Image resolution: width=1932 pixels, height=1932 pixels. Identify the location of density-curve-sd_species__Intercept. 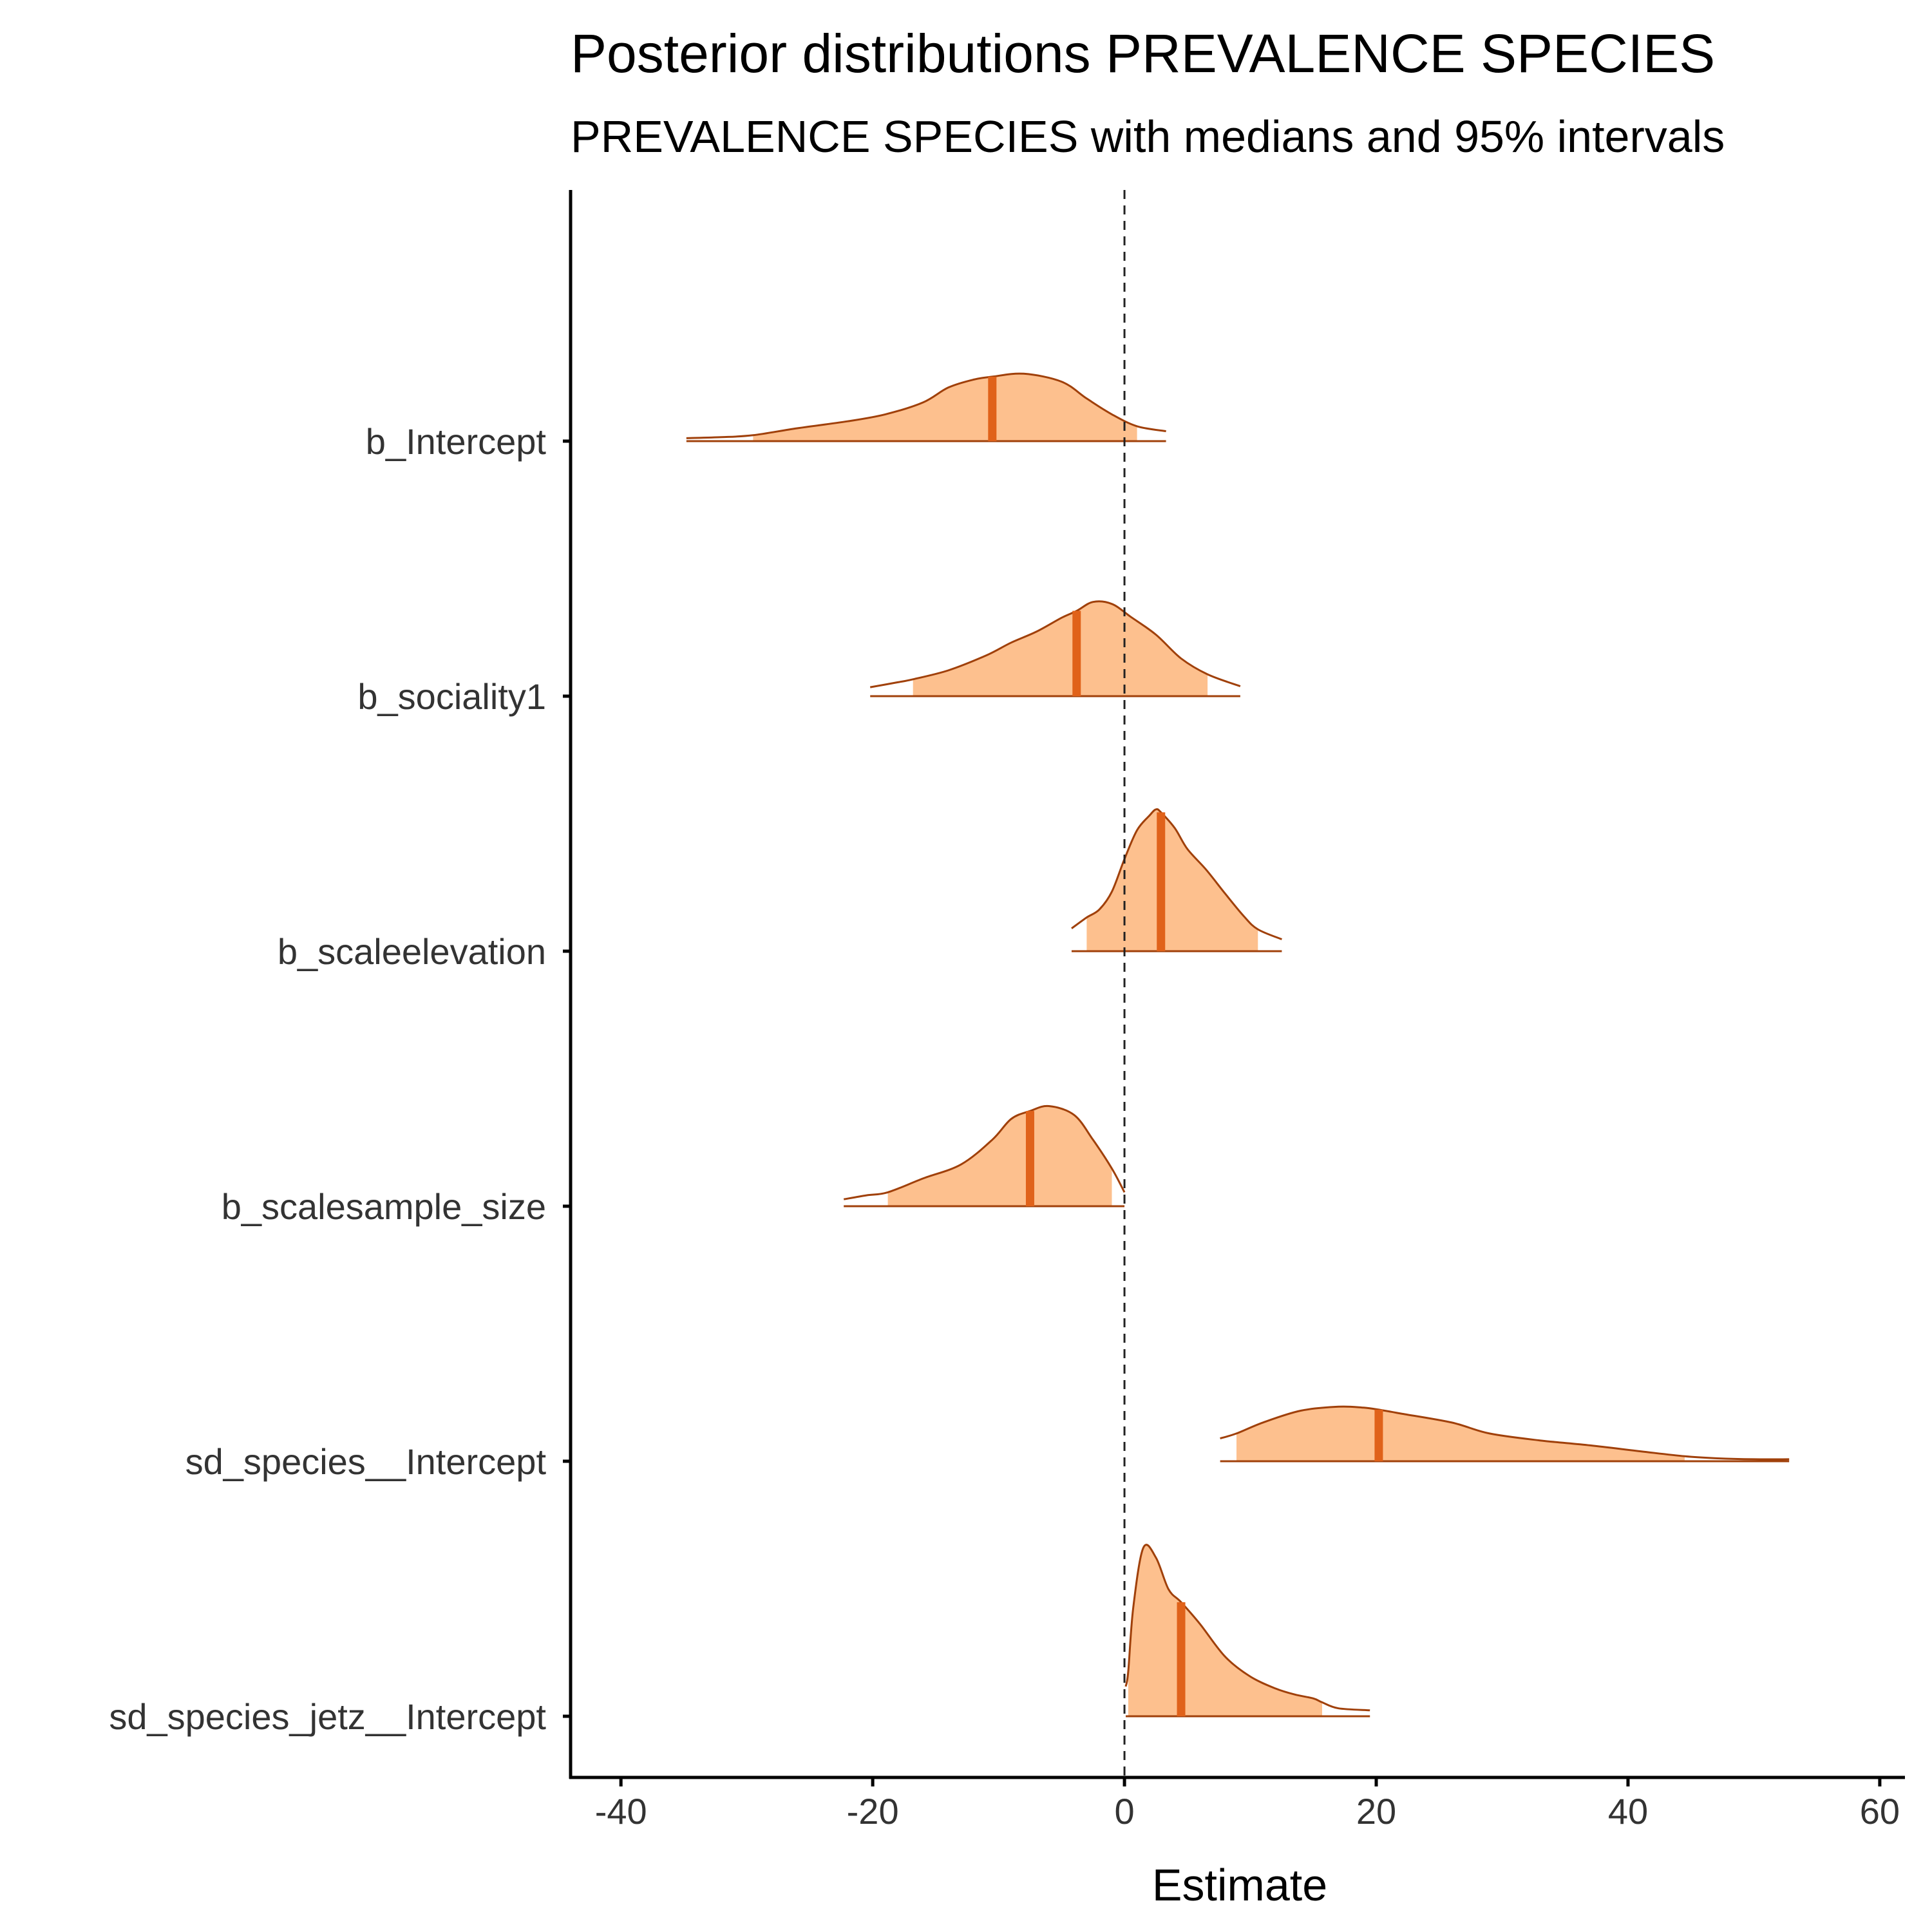
(1505, 1433).